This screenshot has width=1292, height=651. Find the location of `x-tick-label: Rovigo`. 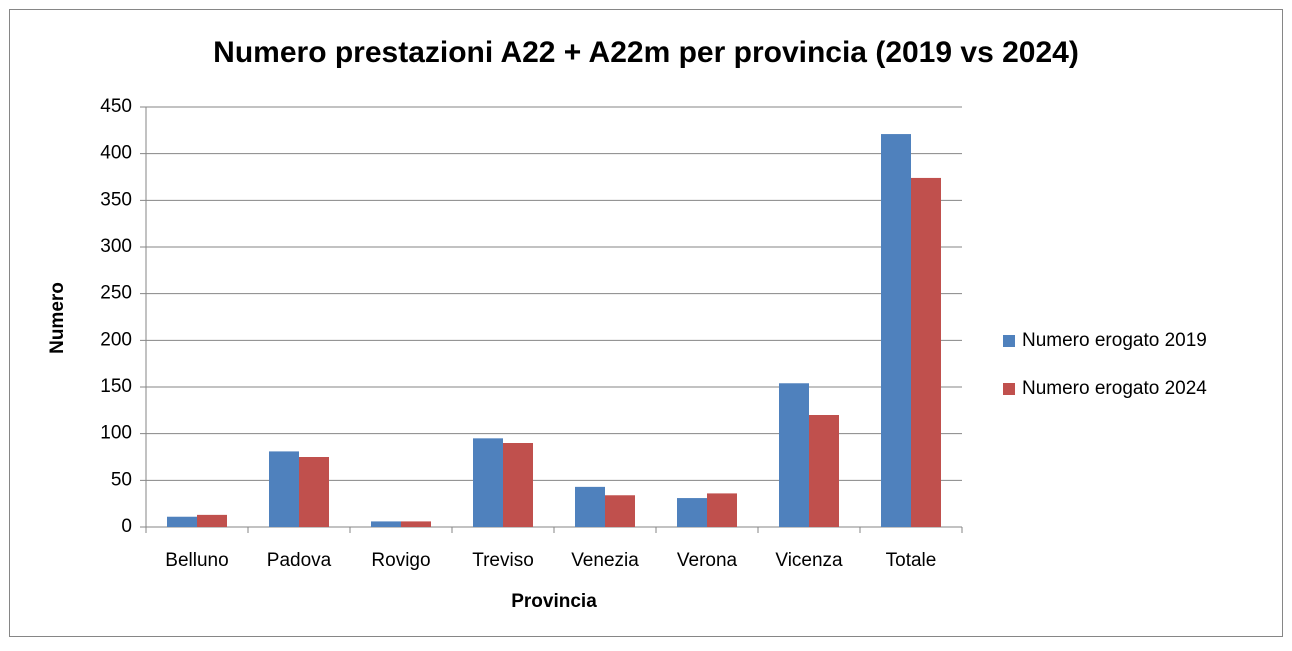

x-tick-label: Rovigo is located at coordinates (400, 560).